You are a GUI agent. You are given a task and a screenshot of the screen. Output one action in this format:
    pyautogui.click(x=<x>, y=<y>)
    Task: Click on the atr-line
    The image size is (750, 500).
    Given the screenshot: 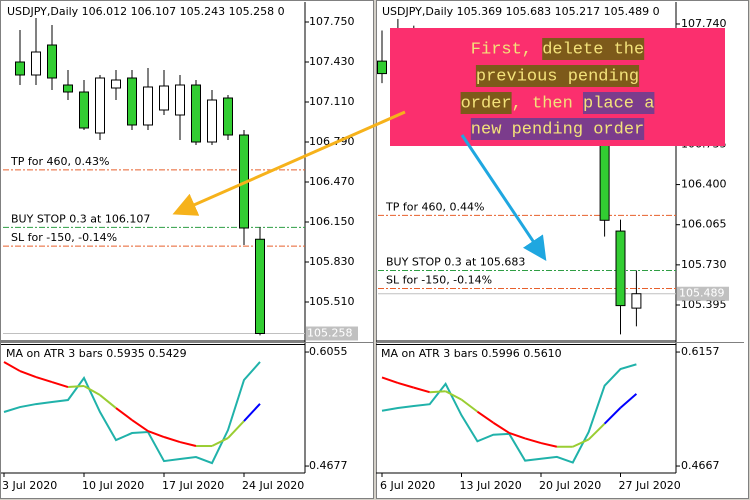 What is the action you would take?
    pyautogui.click(x=132, y=413)
    